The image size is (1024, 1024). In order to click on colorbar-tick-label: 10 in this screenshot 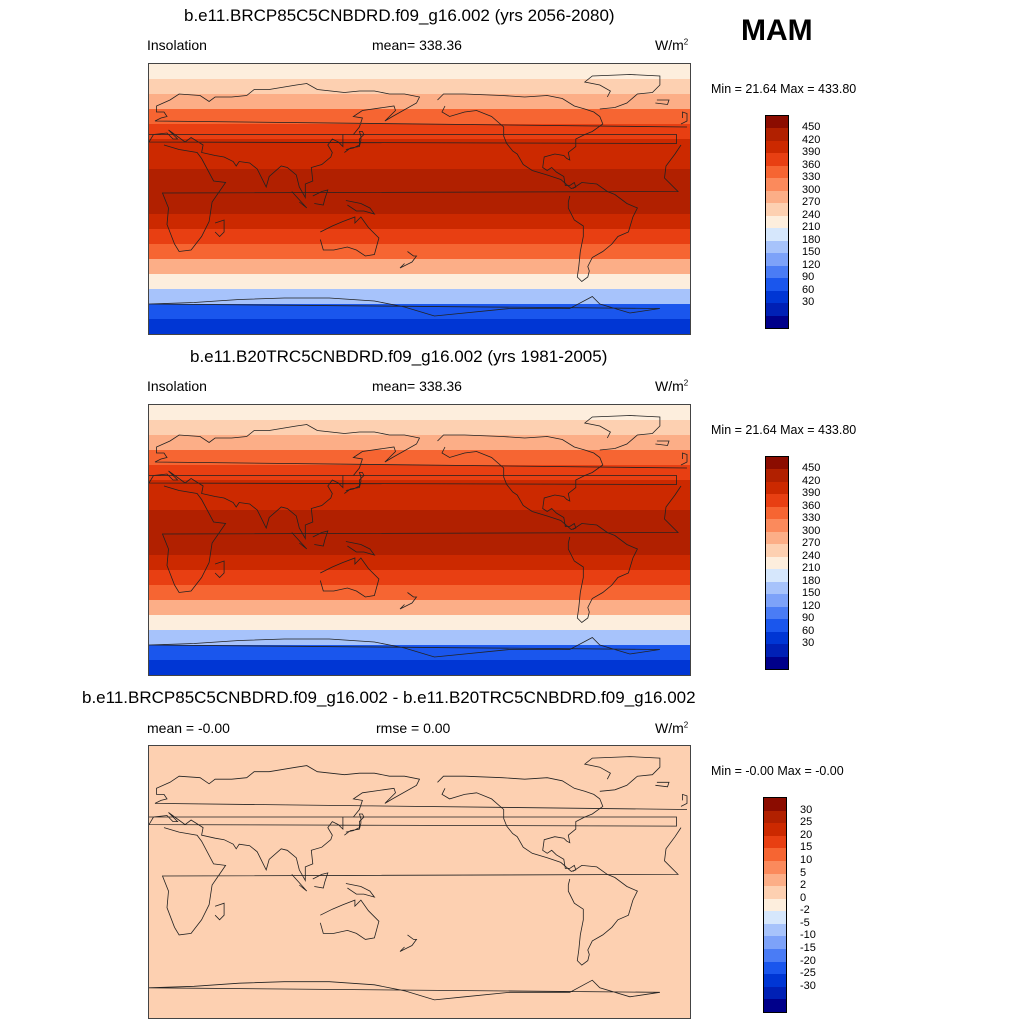, I will do `click(806, 859)`.